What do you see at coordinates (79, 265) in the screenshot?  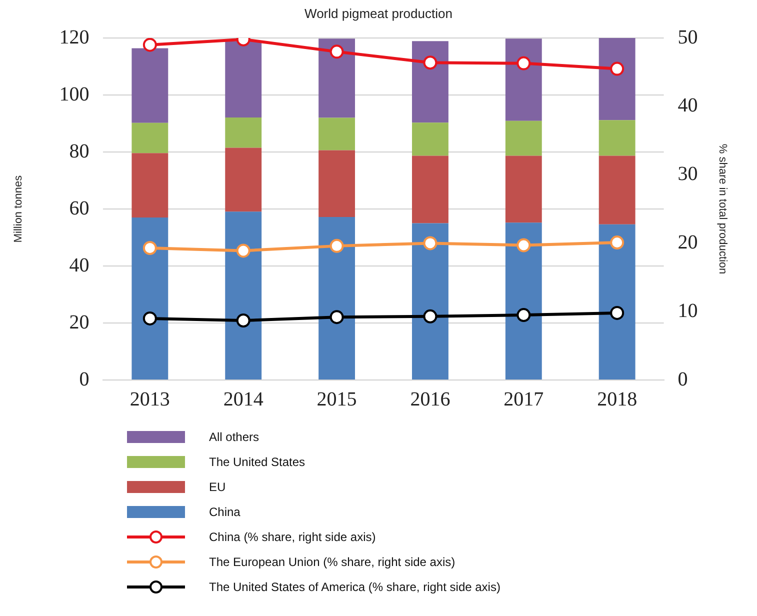 I see `y-tick-label: 40` at bounding box center [79, 265].